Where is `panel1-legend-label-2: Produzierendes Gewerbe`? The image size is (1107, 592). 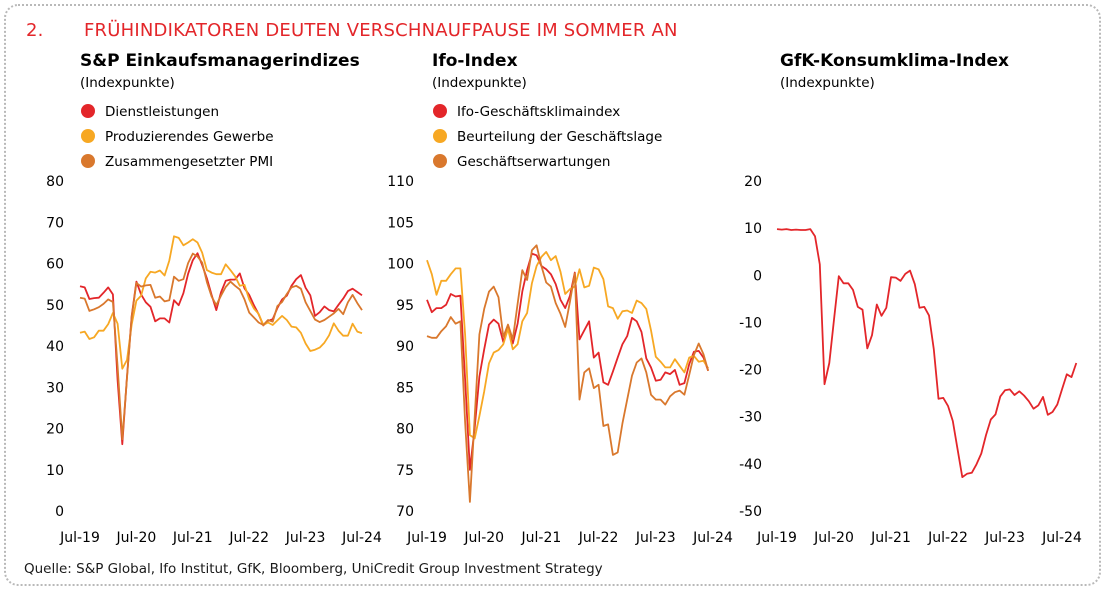 panel1-legend-label-2: Produzierendes Gewerbe is located at coordinates (189, 137).